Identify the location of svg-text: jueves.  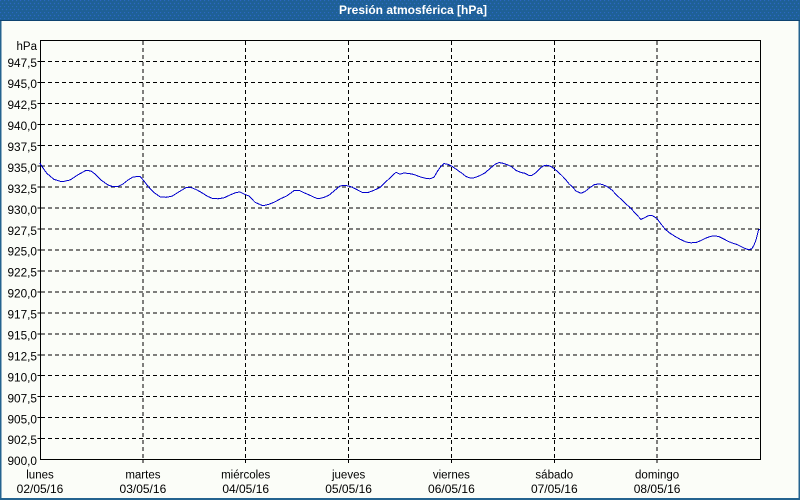
(348, 476).